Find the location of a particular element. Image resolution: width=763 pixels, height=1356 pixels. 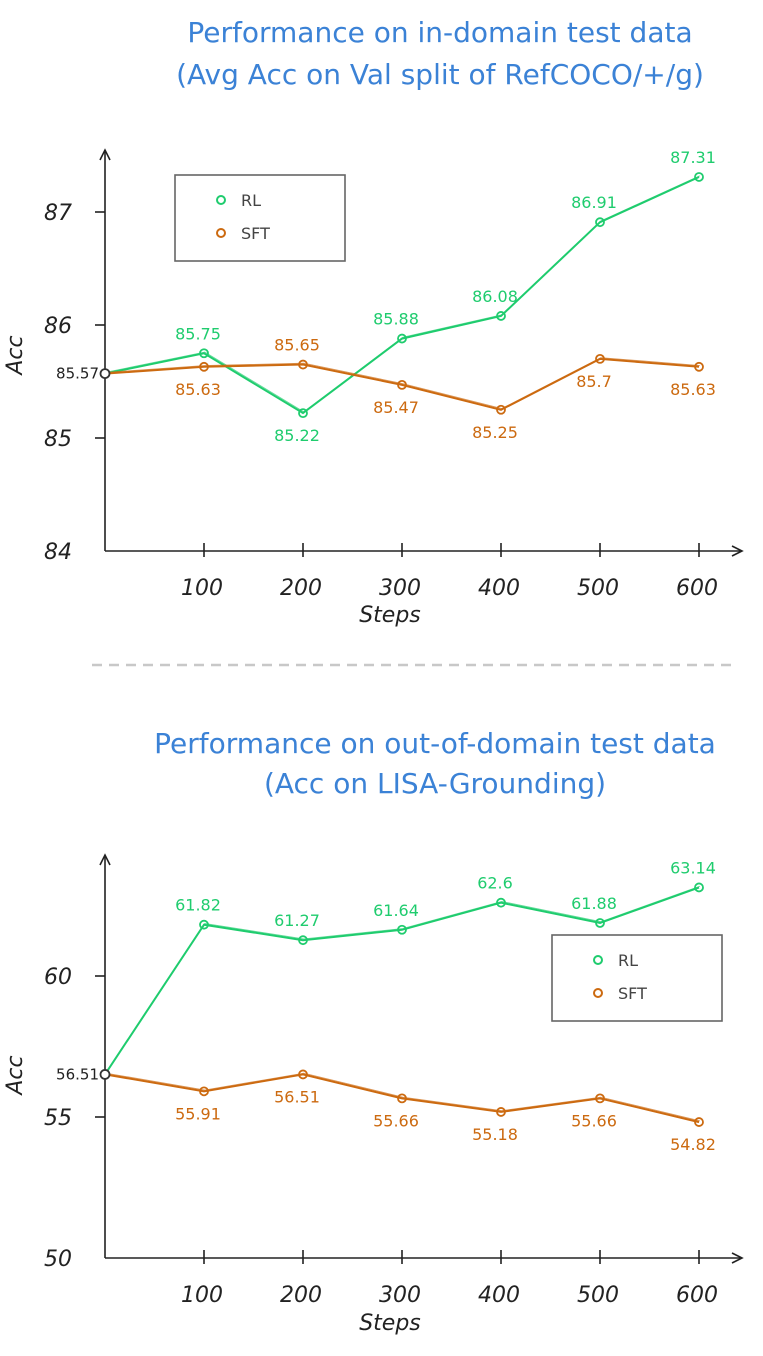

data-label-sft: 54.82 is located at coordinates (693, 1144).